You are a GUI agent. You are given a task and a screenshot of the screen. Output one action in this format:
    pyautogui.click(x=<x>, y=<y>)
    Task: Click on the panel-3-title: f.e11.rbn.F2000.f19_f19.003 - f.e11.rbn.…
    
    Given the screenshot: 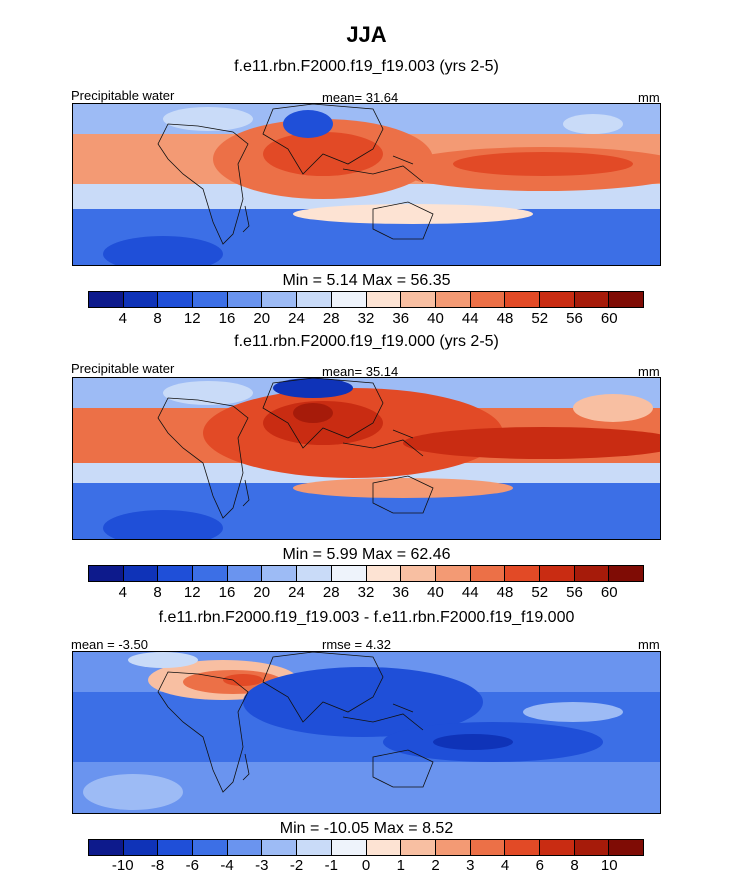 What is the action you would take?
    pyautogui.click(x=366, y=617)
    